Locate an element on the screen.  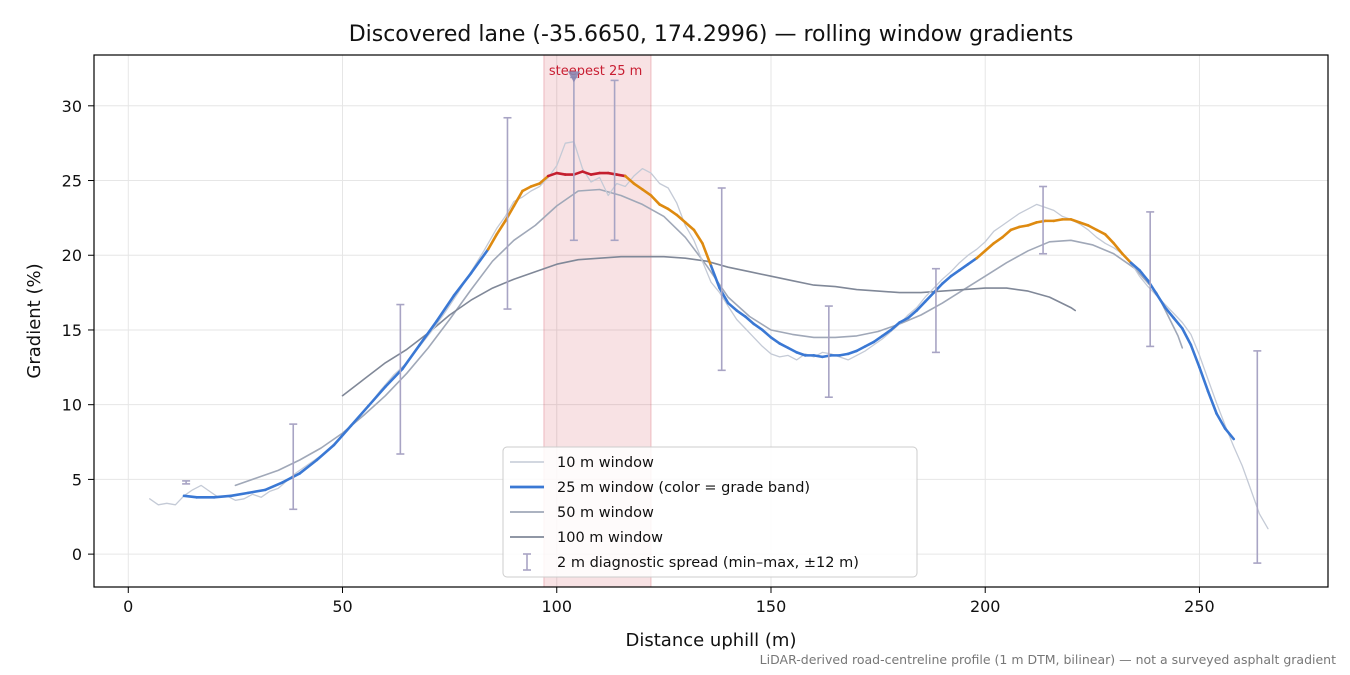
y-tick-label: 20 is located at coordinates (72, 255).